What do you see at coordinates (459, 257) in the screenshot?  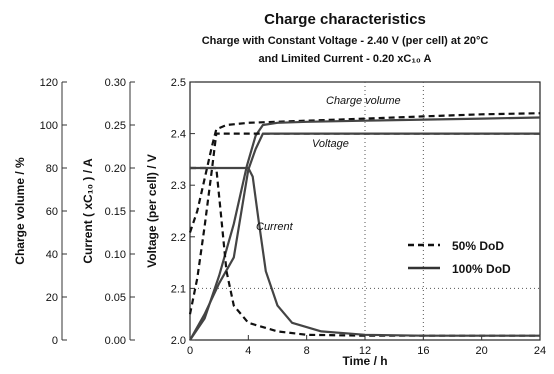 I see `legend: 50% DoD 100% DoD` at bounding box center [459, 257].